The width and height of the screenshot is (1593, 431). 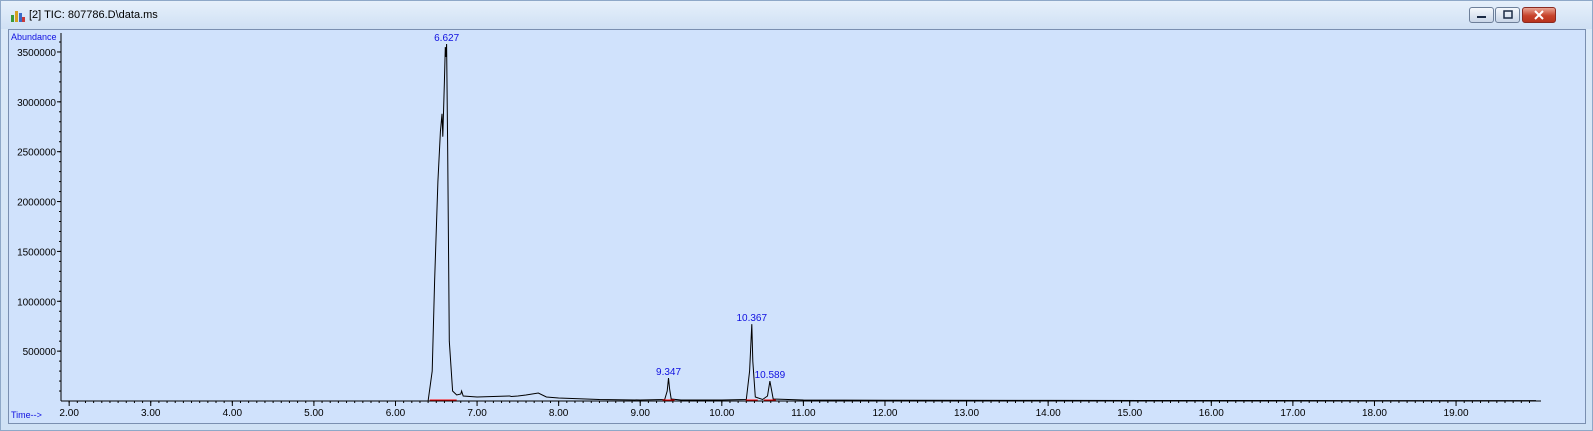 I want to click on y-axis-label: Abundance, so click(x=34, y=37).